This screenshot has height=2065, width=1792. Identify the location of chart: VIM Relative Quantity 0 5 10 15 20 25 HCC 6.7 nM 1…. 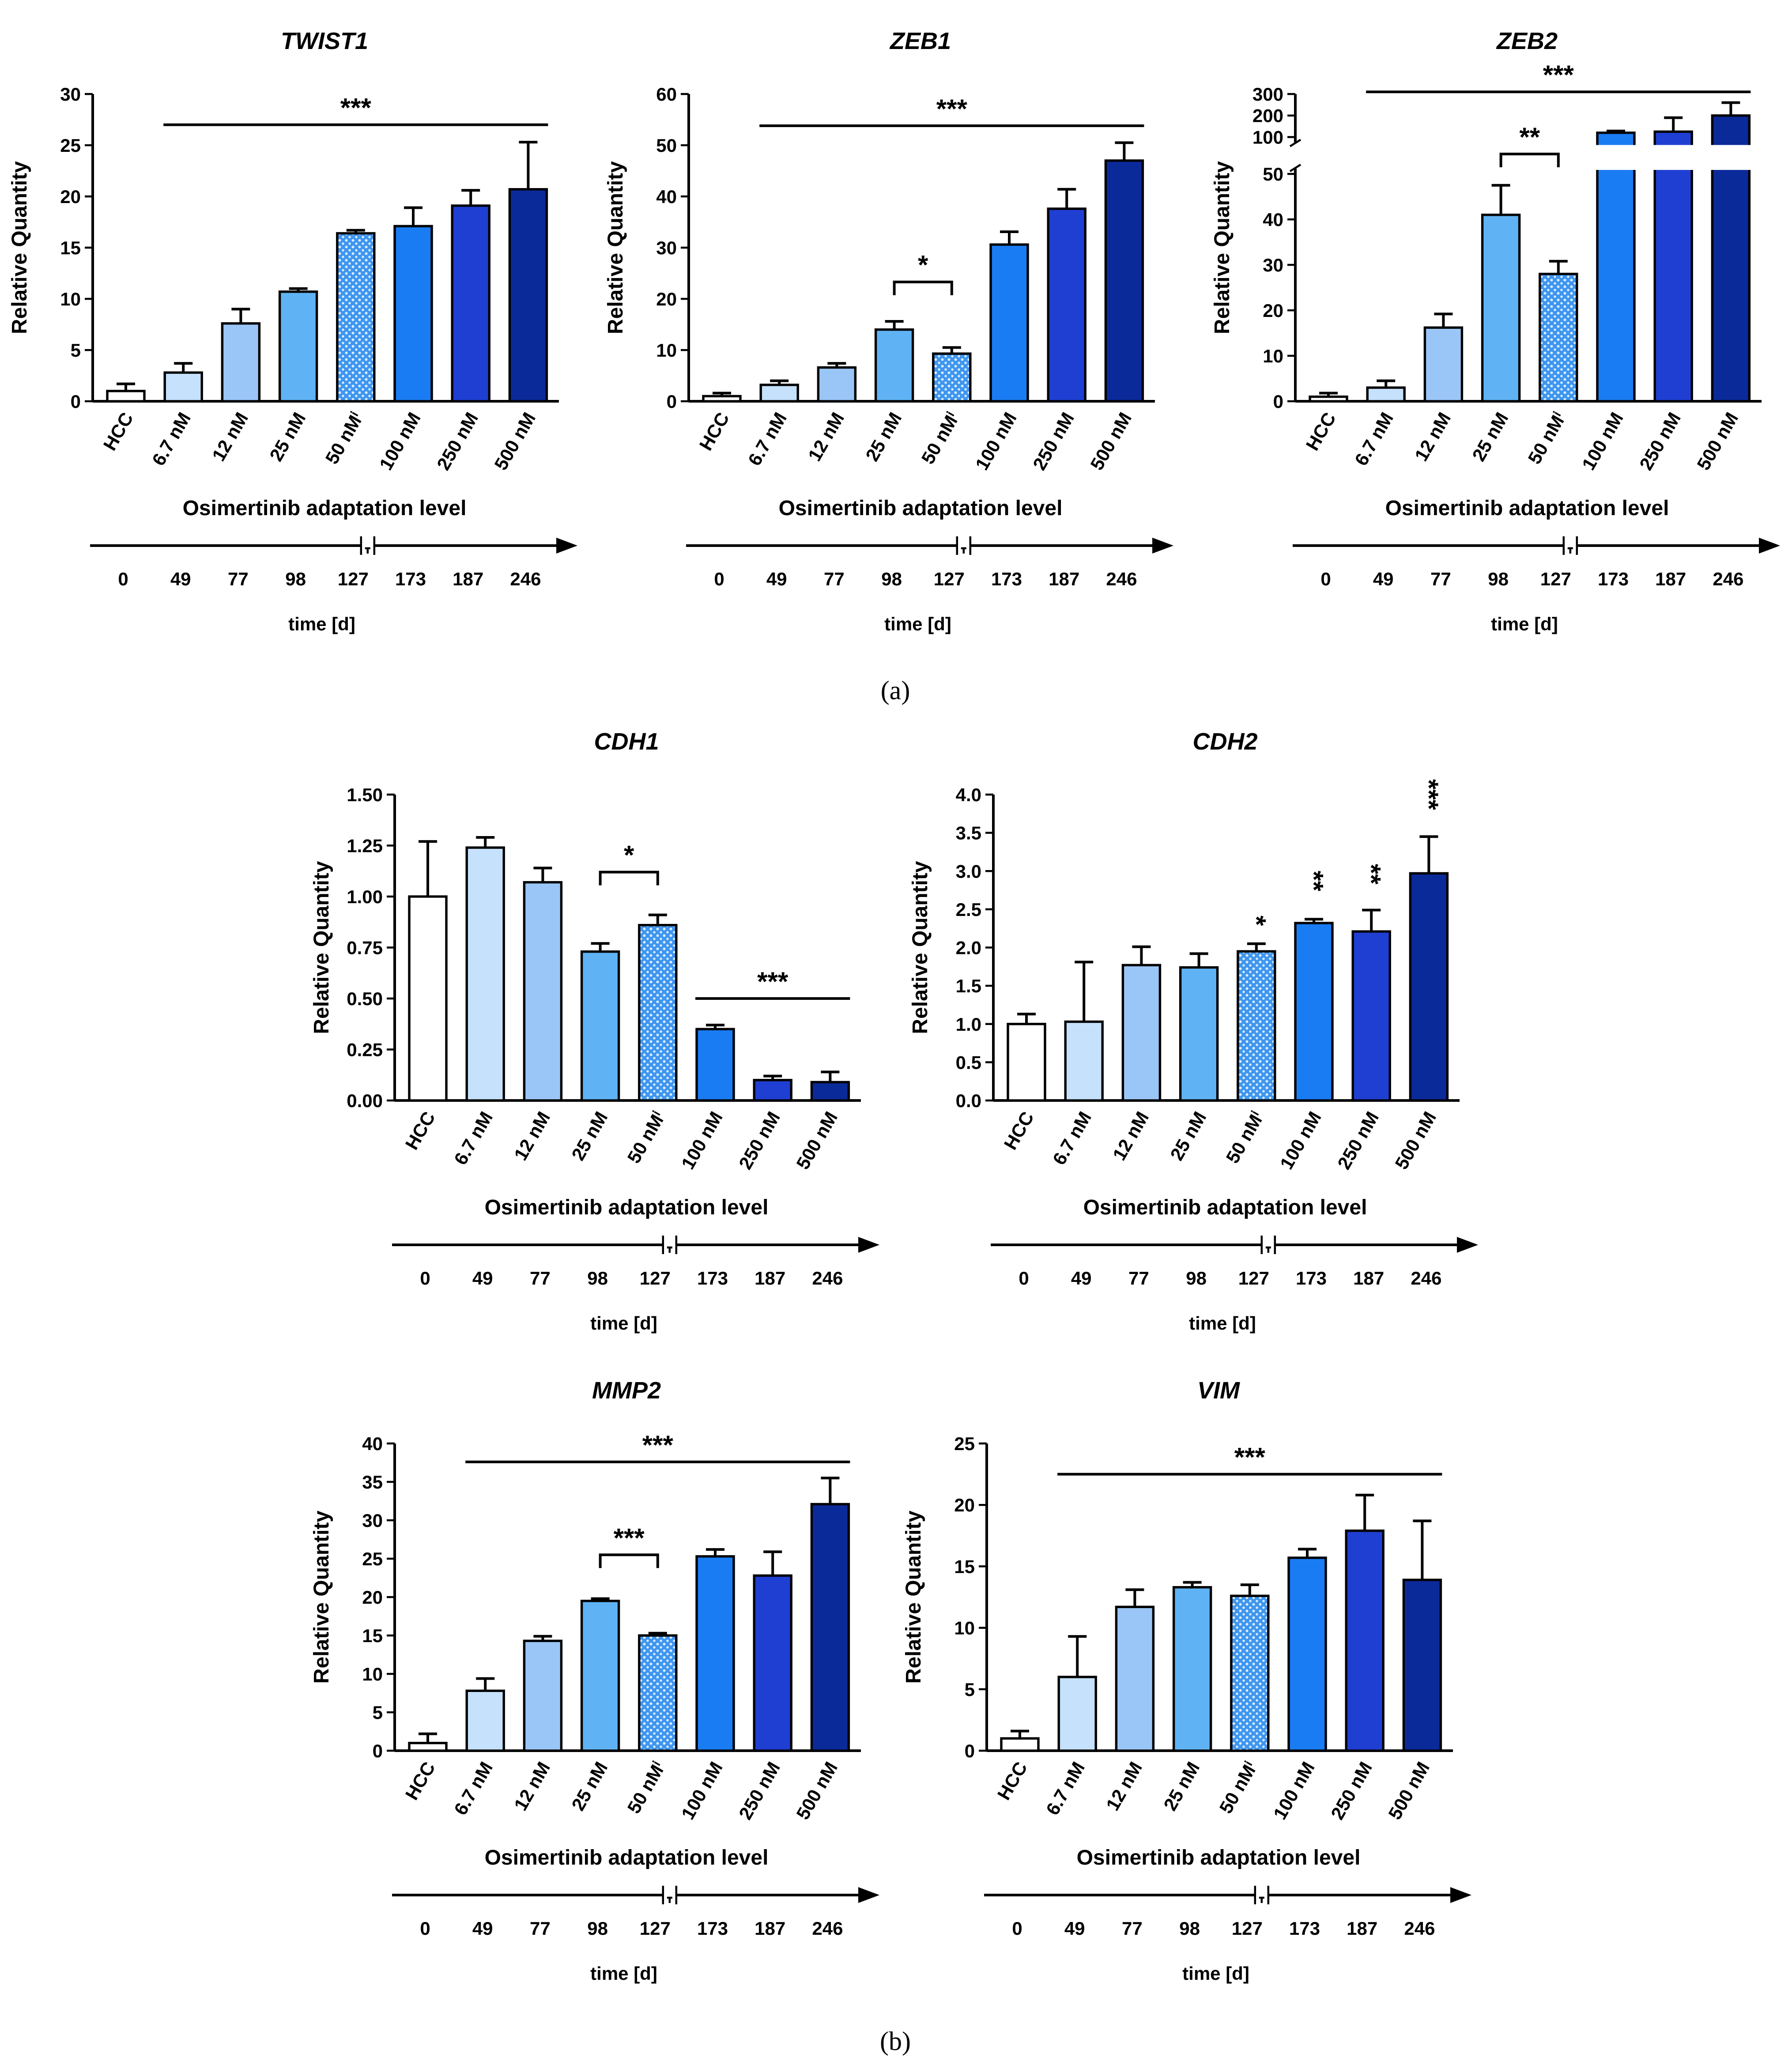
(1186, 1680).